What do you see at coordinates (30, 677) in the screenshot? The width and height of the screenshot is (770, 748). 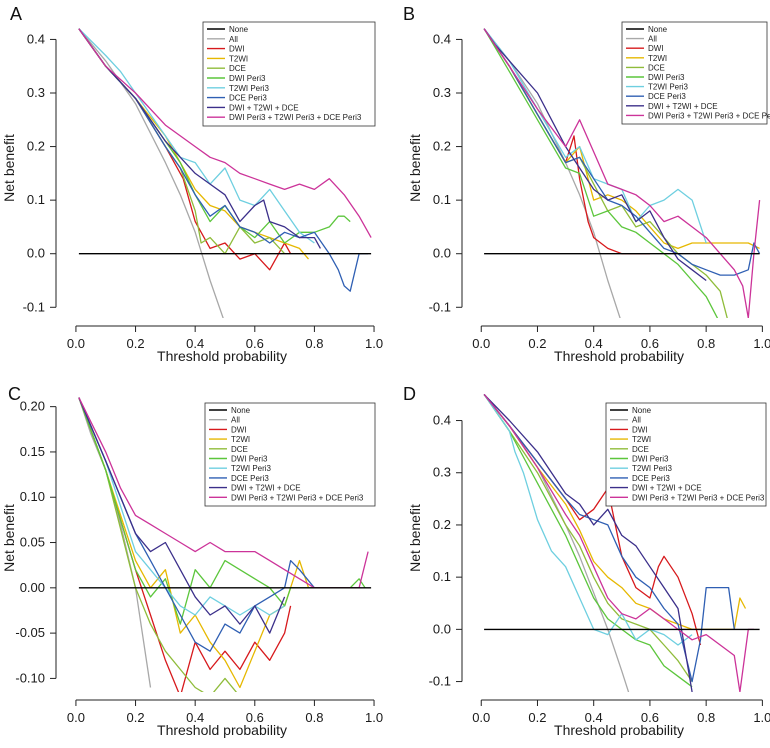 I see `y-tick-label: -0.10` at bounding box center [30, 677].